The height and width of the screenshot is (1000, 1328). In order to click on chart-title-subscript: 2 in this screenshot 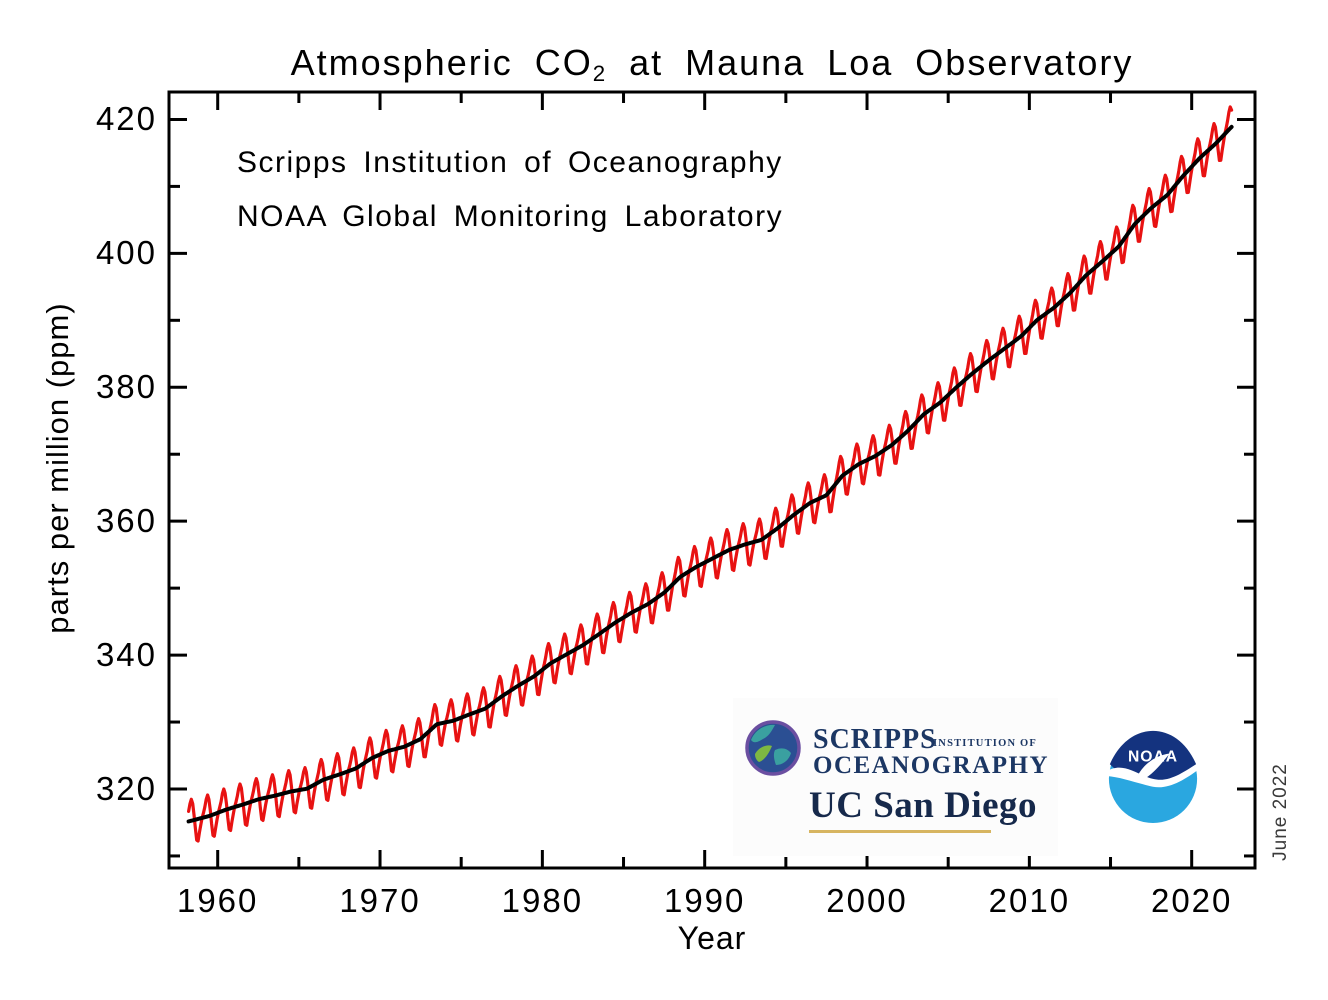, I will do `click(600, 74)`.